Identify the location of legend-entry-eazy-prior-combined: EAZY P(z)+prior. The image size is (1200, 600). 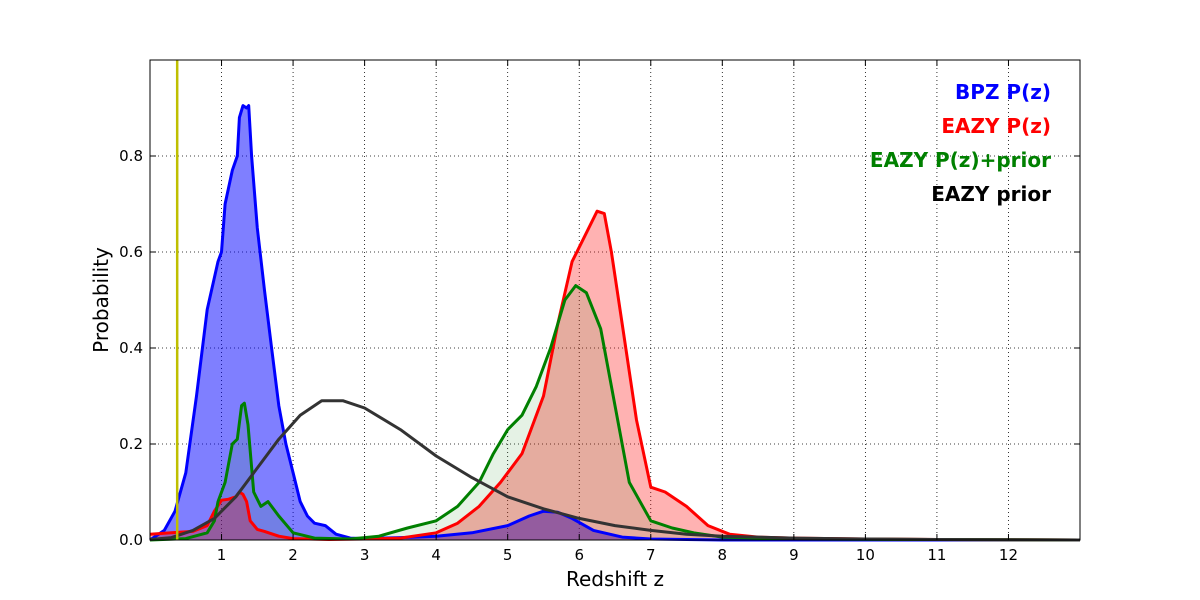
(960, 160).